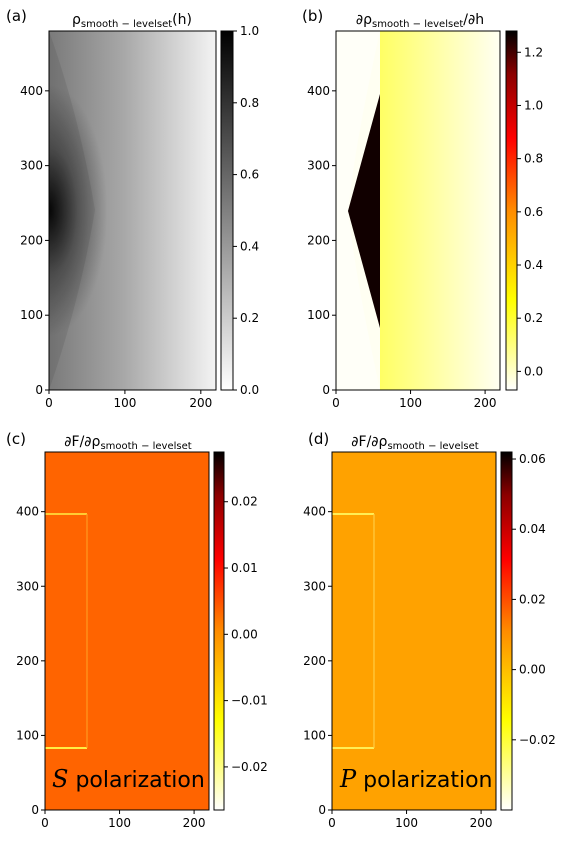 This screenshot has height=844, width=573. Describe the element at coordinates (364, 211) in the screenshot. I see `panel-b-dark-wedge` at that location.